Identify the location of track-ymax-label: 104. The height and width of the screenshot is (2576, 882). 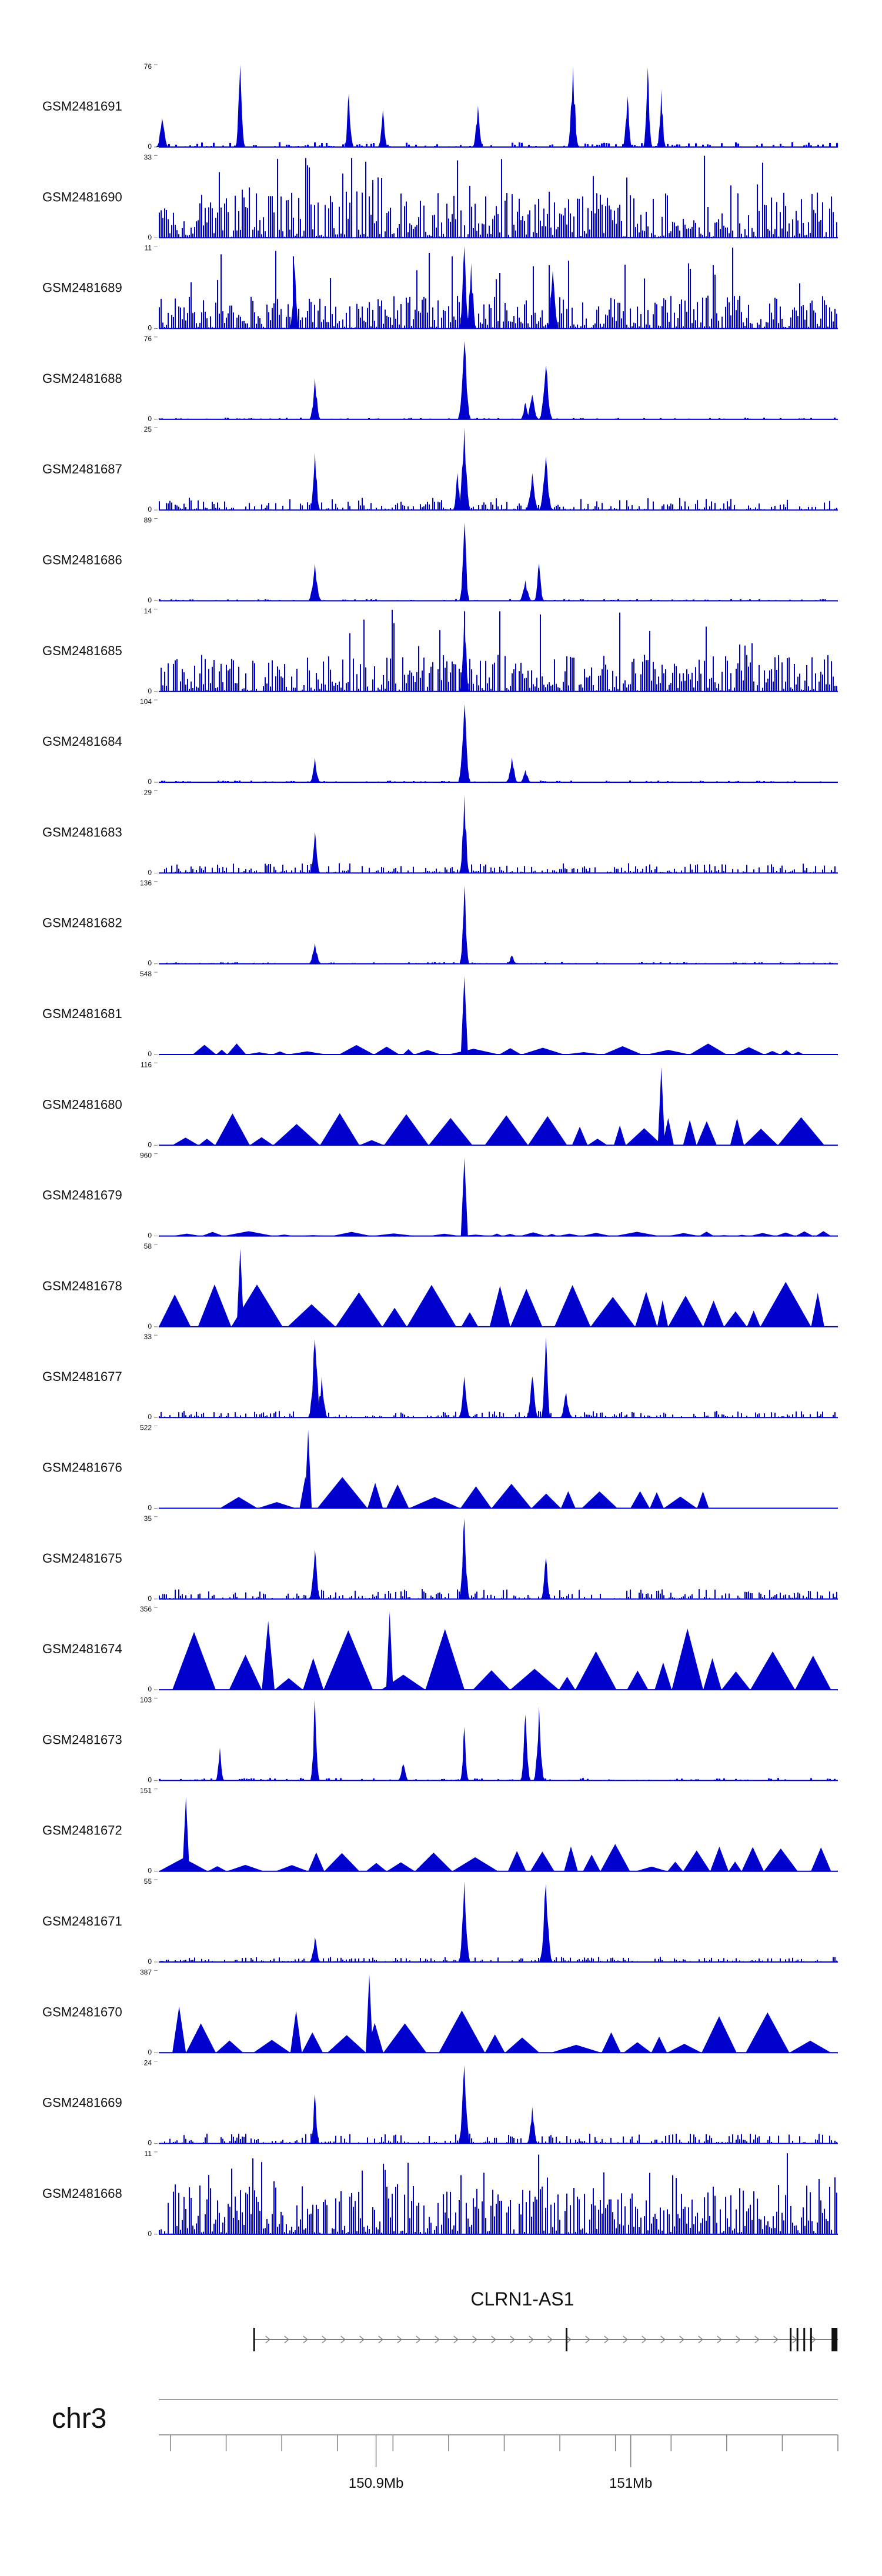
(146, 702).